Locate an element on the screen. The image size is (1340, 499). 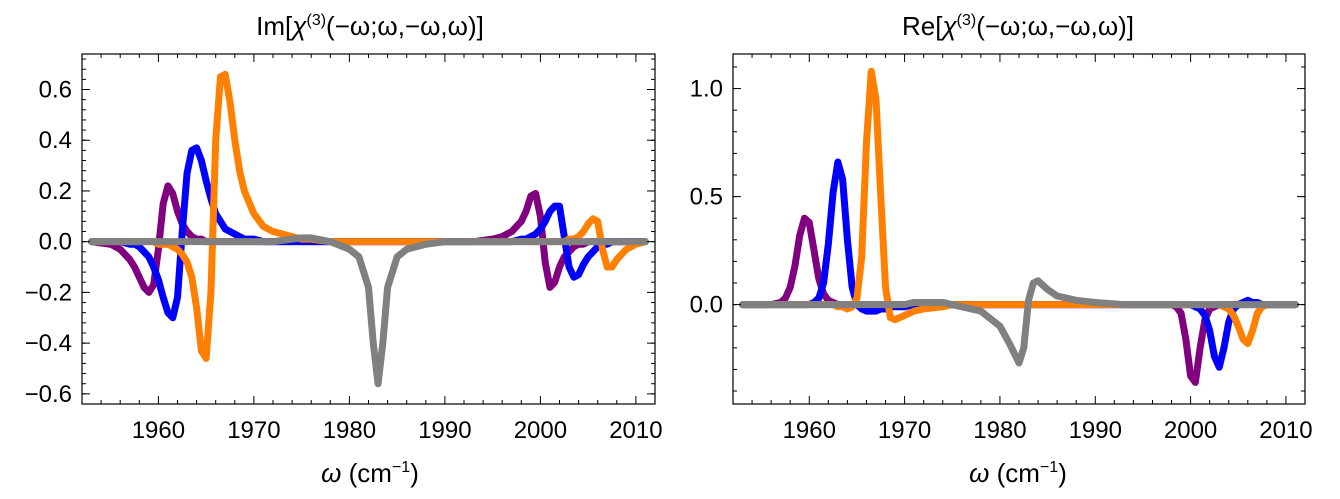
panel-im-xlabel-unit: (cm is located at coordinates (366, 473).